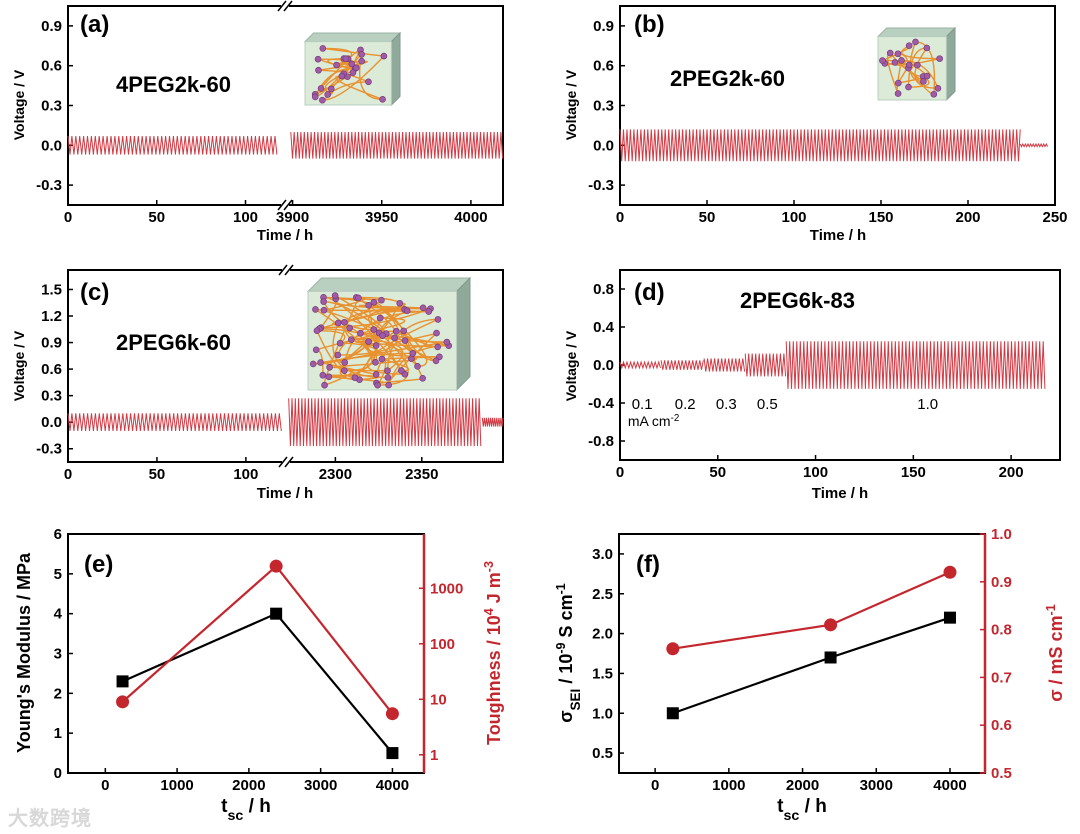  Describe the element at coordinates (950, 64) in the screenshot. I see `inset-side-face` at that location.